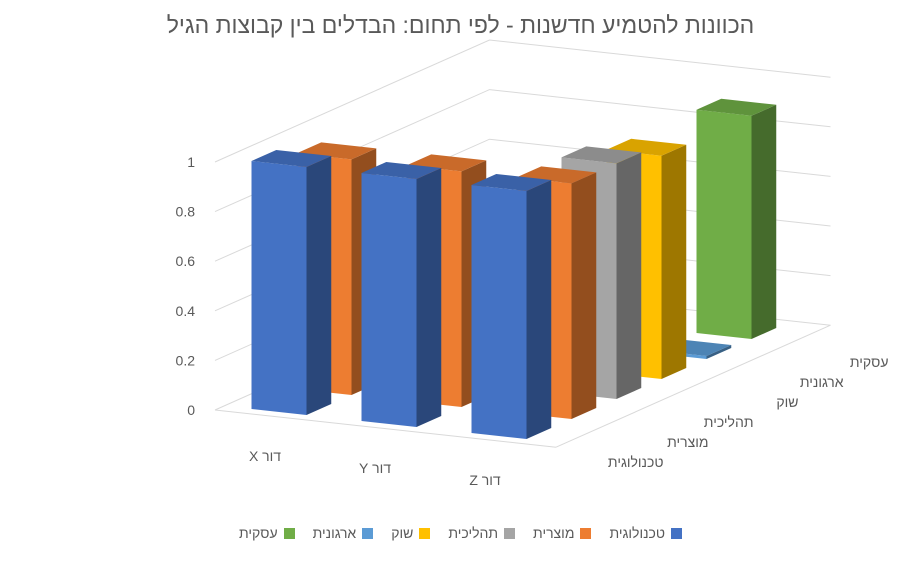 The width and height of the screenshot is (921, 562). I want to click on category-label: דור Z, so click(485, 480).